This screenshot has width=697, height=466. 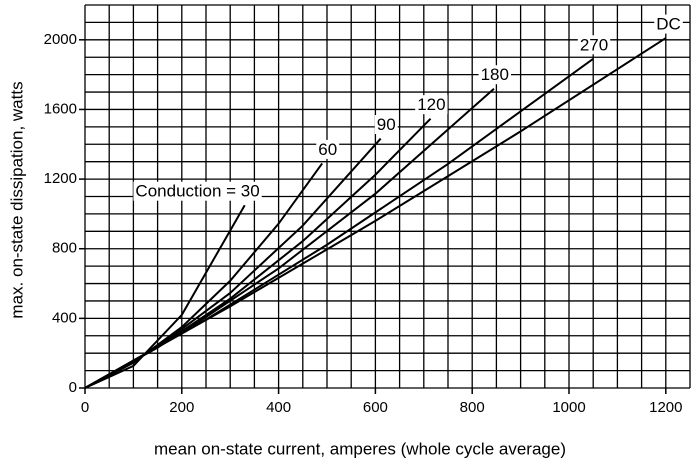 What do you see at coordinates (568, 407) in the screenshot?
I see `x-tick-label: 1000` at bounding box center [568, 407].